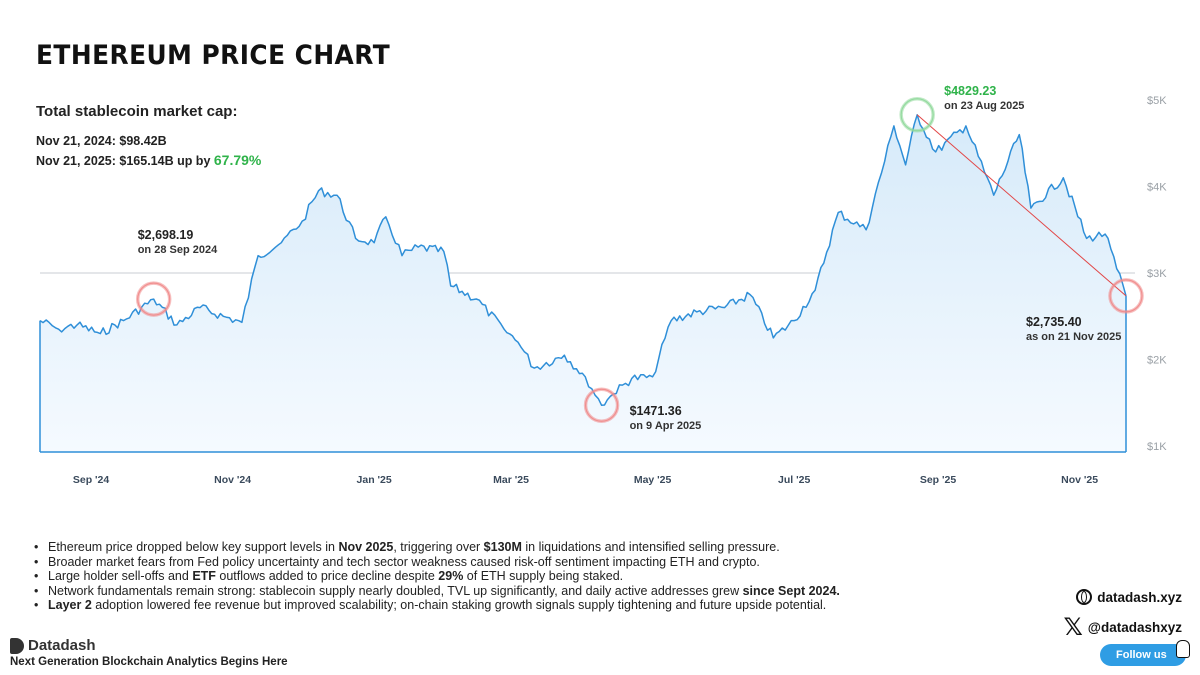  What do you see at coordinates (213, 55) in the screenshot?
I see `page-title: ETHEREUM PRICE CHART` at bounding box center [213, 55].